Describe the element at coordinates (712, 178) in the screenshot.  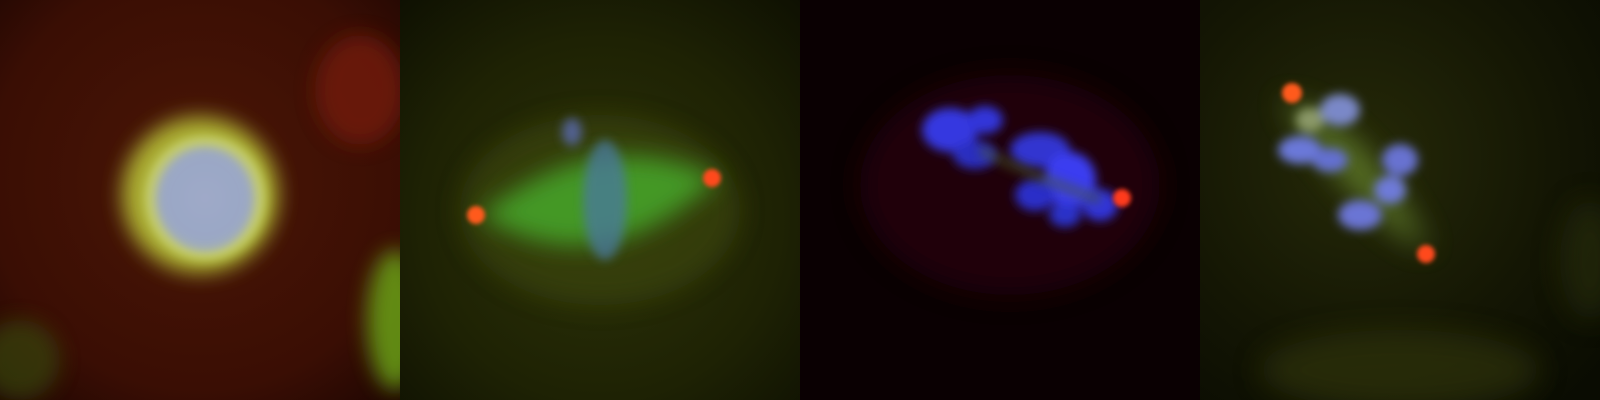
I see `centrosome-right` at that location.